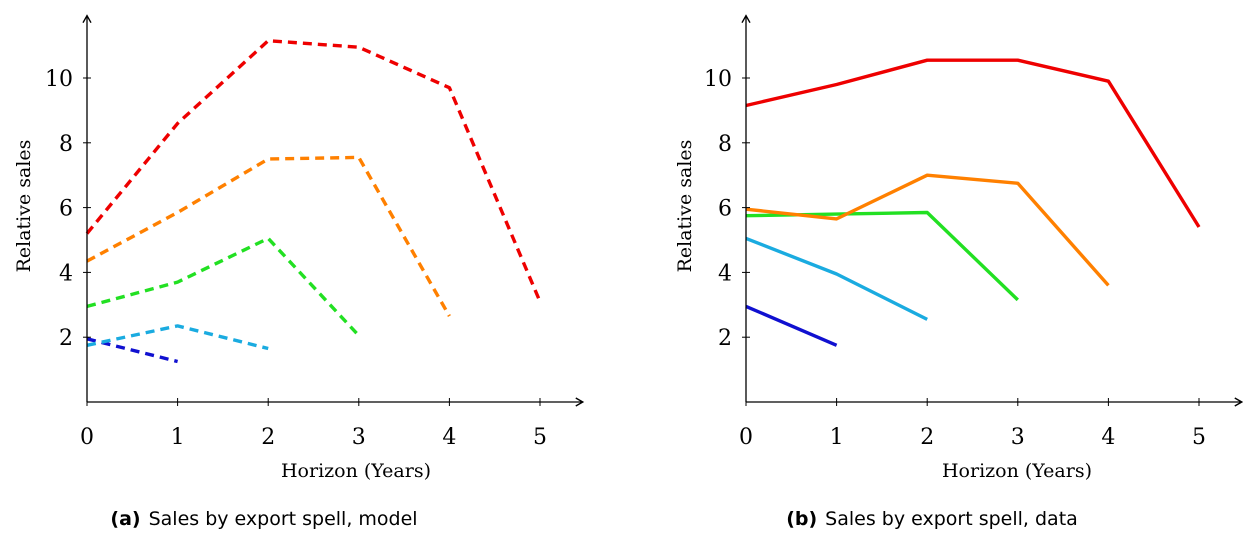  Describe the element at coordinates (801, 519) in the screenshot. I see `caption-tag: (b)` at that location.